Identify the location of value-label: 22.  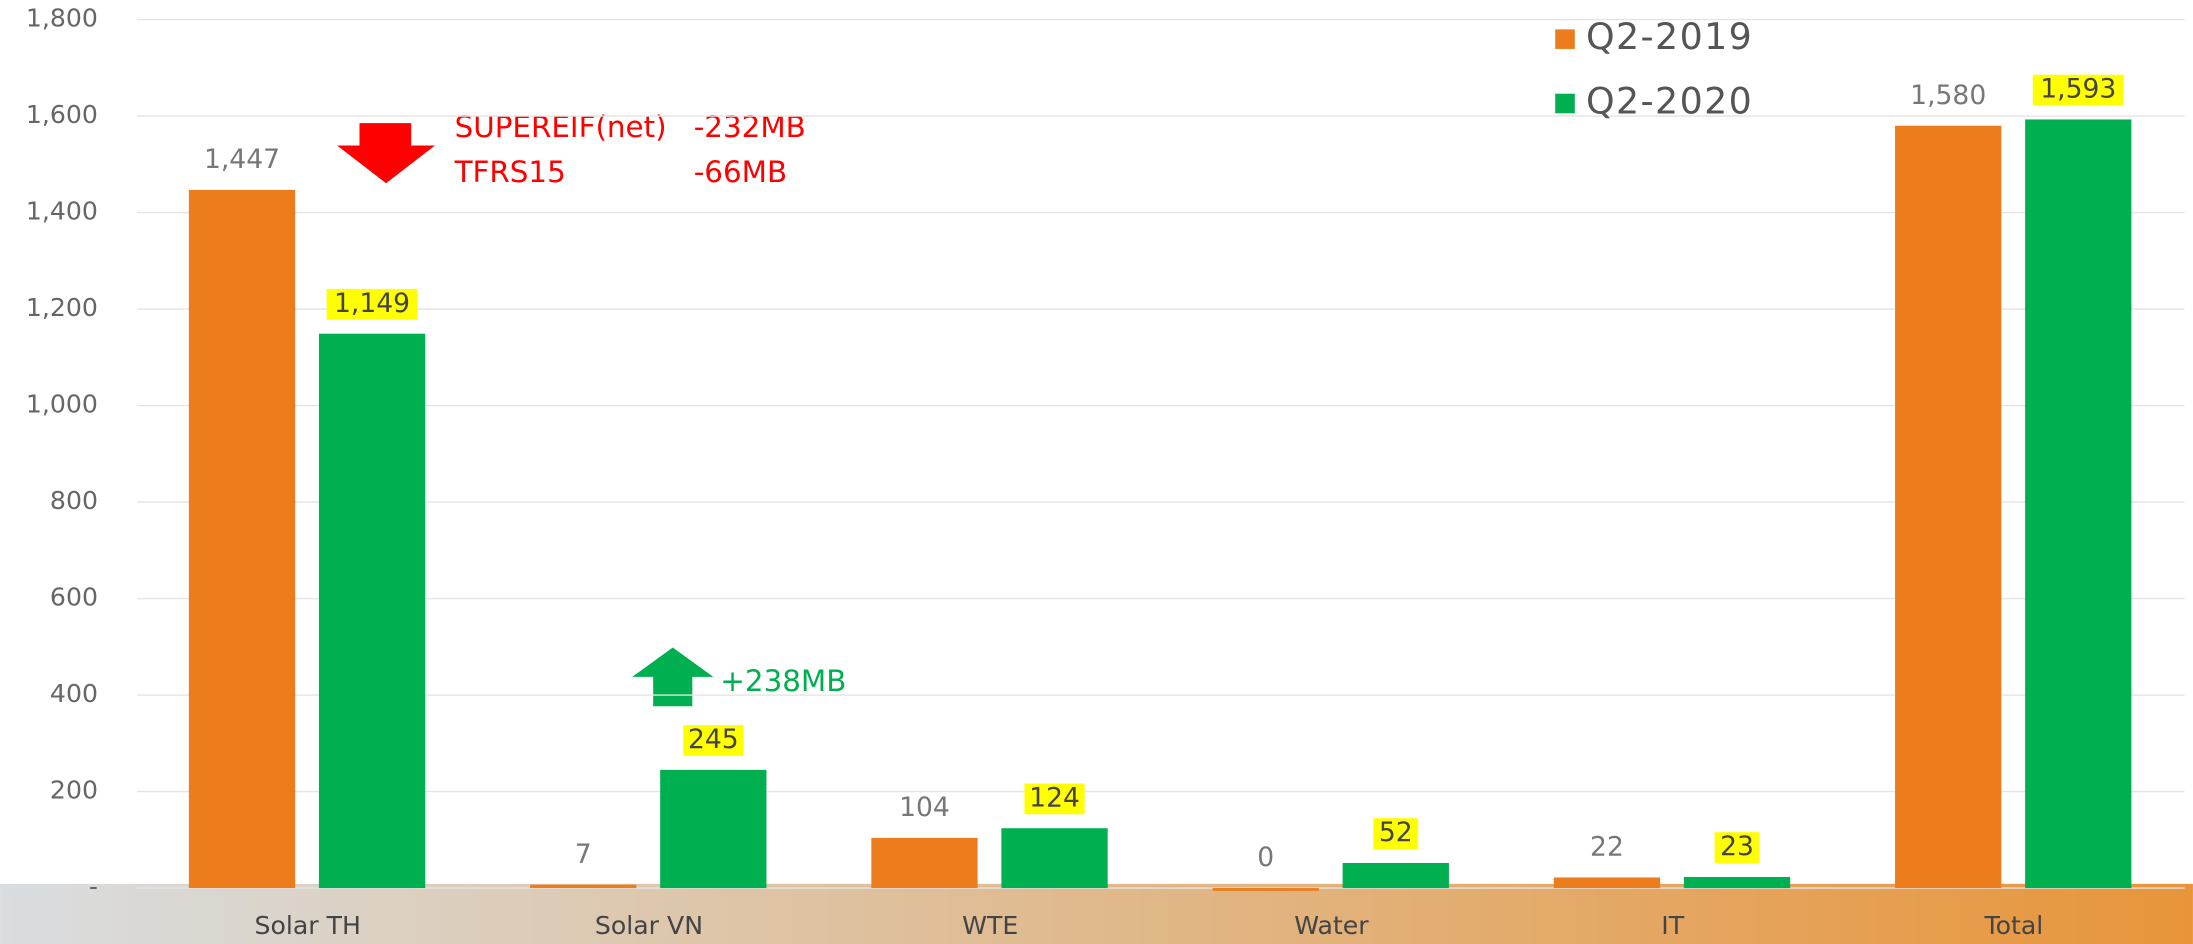
(1607, 847).